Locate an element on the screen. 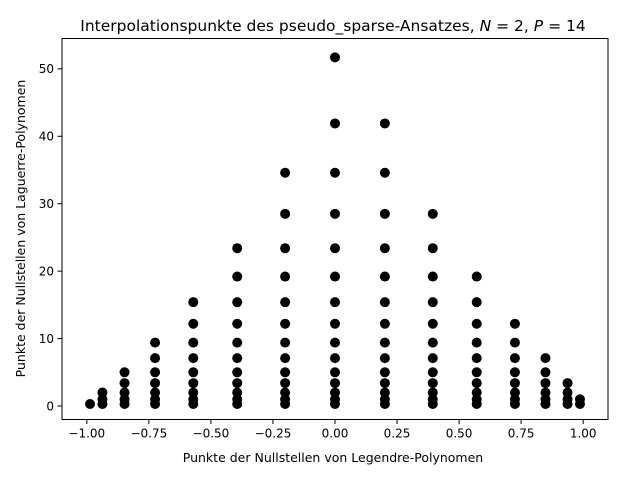  y-axis-ticks: 0 10 20 30 40 50 is located at coordinates (50, 237).